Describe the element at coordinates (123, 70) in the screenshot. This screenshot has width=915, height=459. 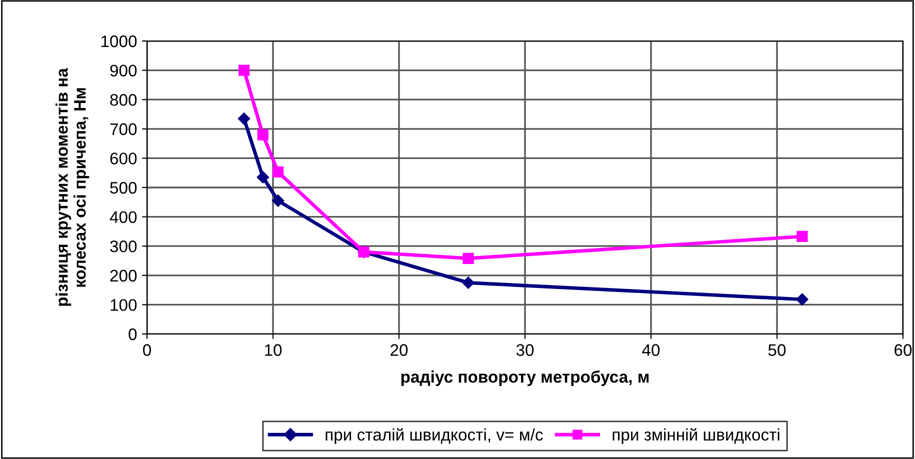
I see `y-tick-label: 900` at that location.